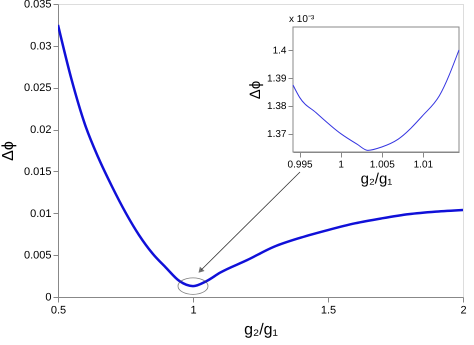  Describe the element at coordinates (301, 165) in the screenshot. I see `x-tick-label: 0.995` at that location.